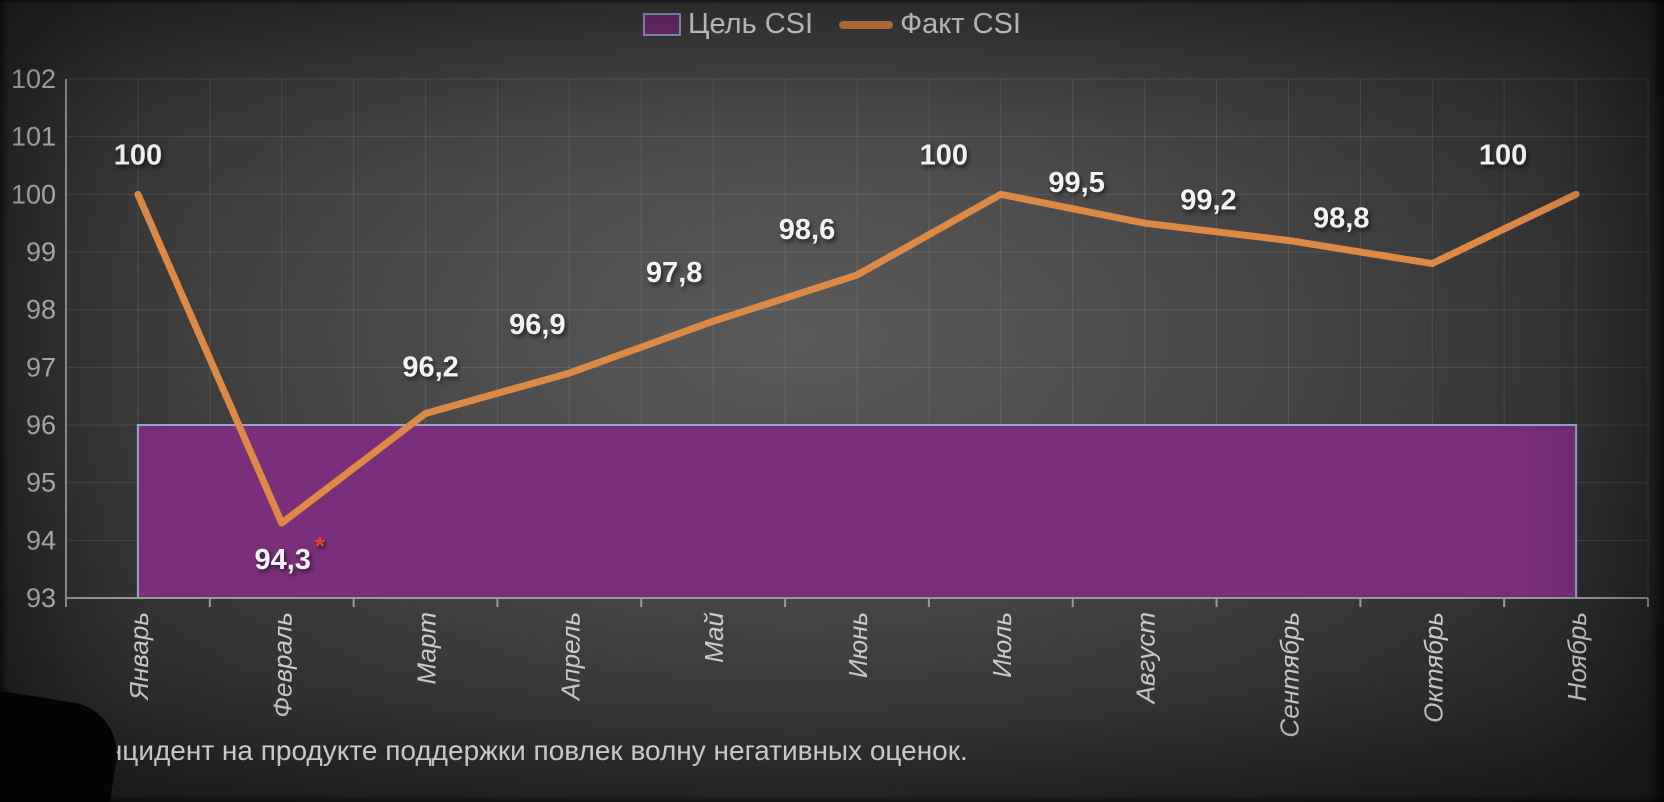 The height and width of the screenshot is (802, 1664). I want to click on fact-swatch-icon, so click(866, 24).